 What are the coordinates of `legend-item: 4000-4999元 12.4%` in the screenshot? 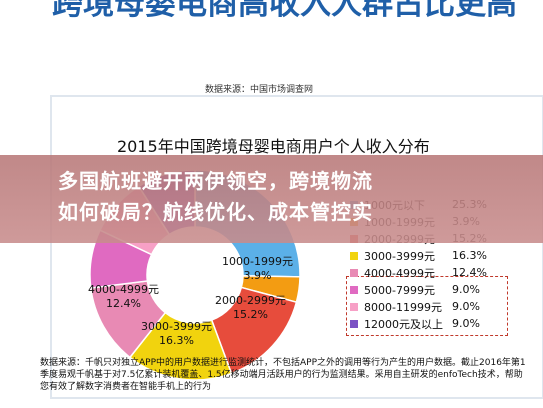 It's located at (418, 272).